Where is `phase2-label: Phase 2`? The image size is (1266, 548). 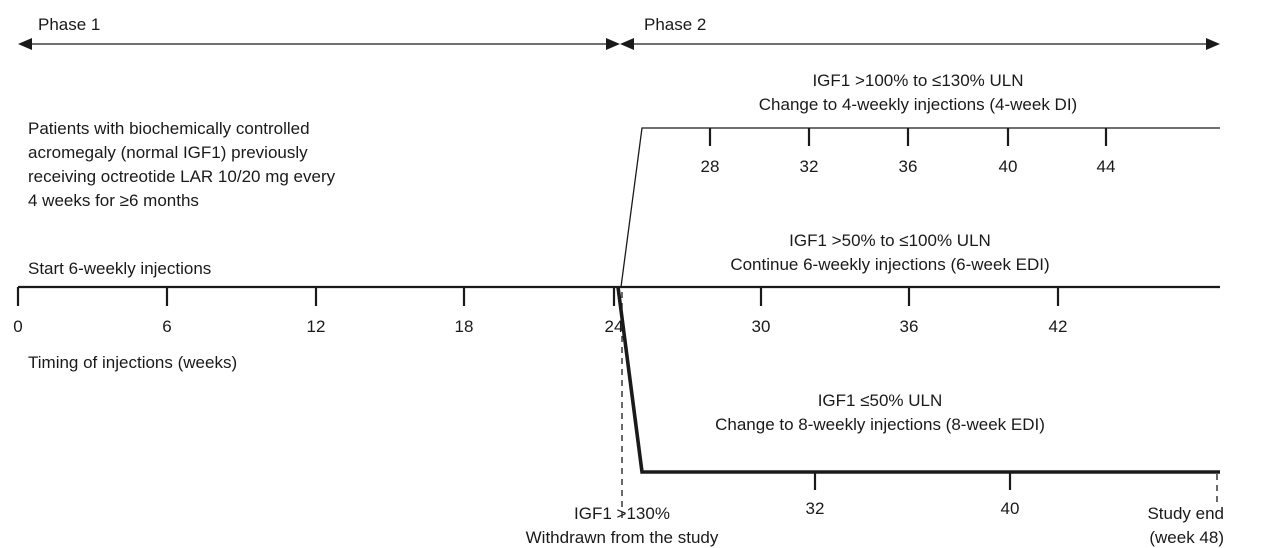
phase2-label: Phase 2 is located at coordinates (675, 24).